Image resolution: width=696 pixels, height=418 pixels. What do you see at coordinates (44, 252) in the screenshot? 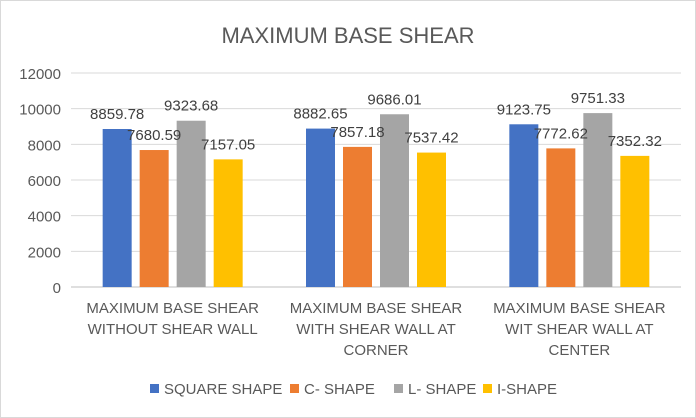
I see `y-tick-label: 2000` at bounding box center [44, 252].